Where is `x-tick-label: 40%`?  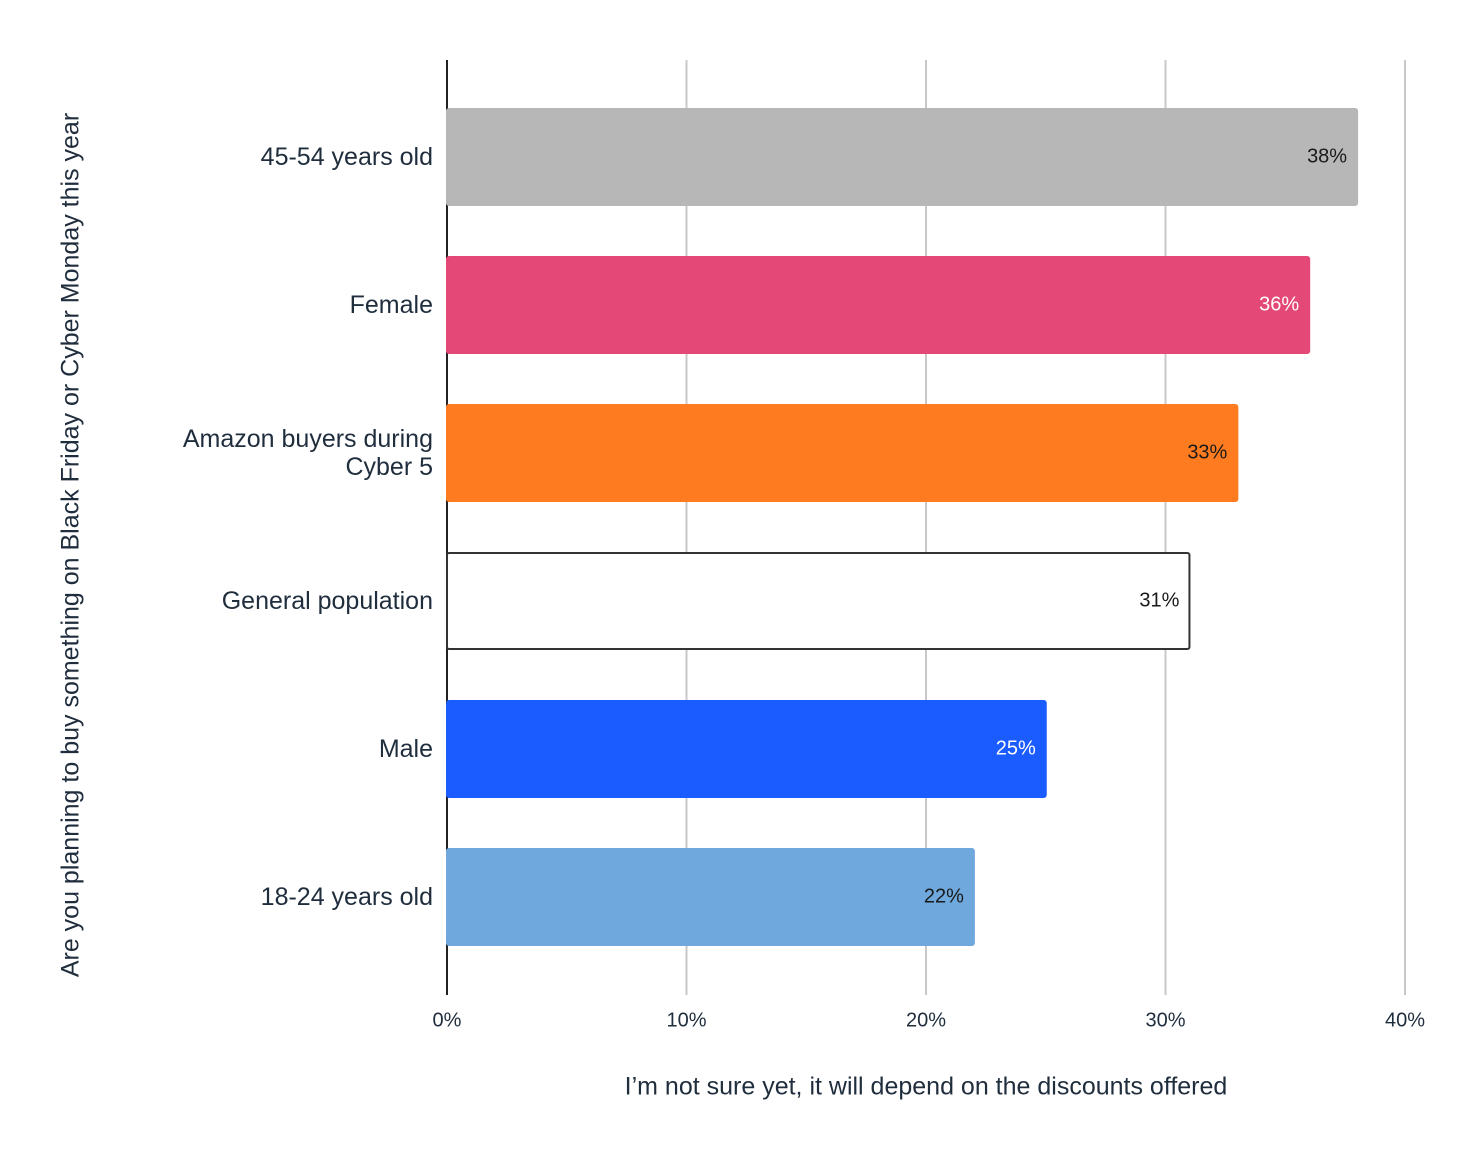
x-tick-label: 40% is located at coordinates (1405, 1020).